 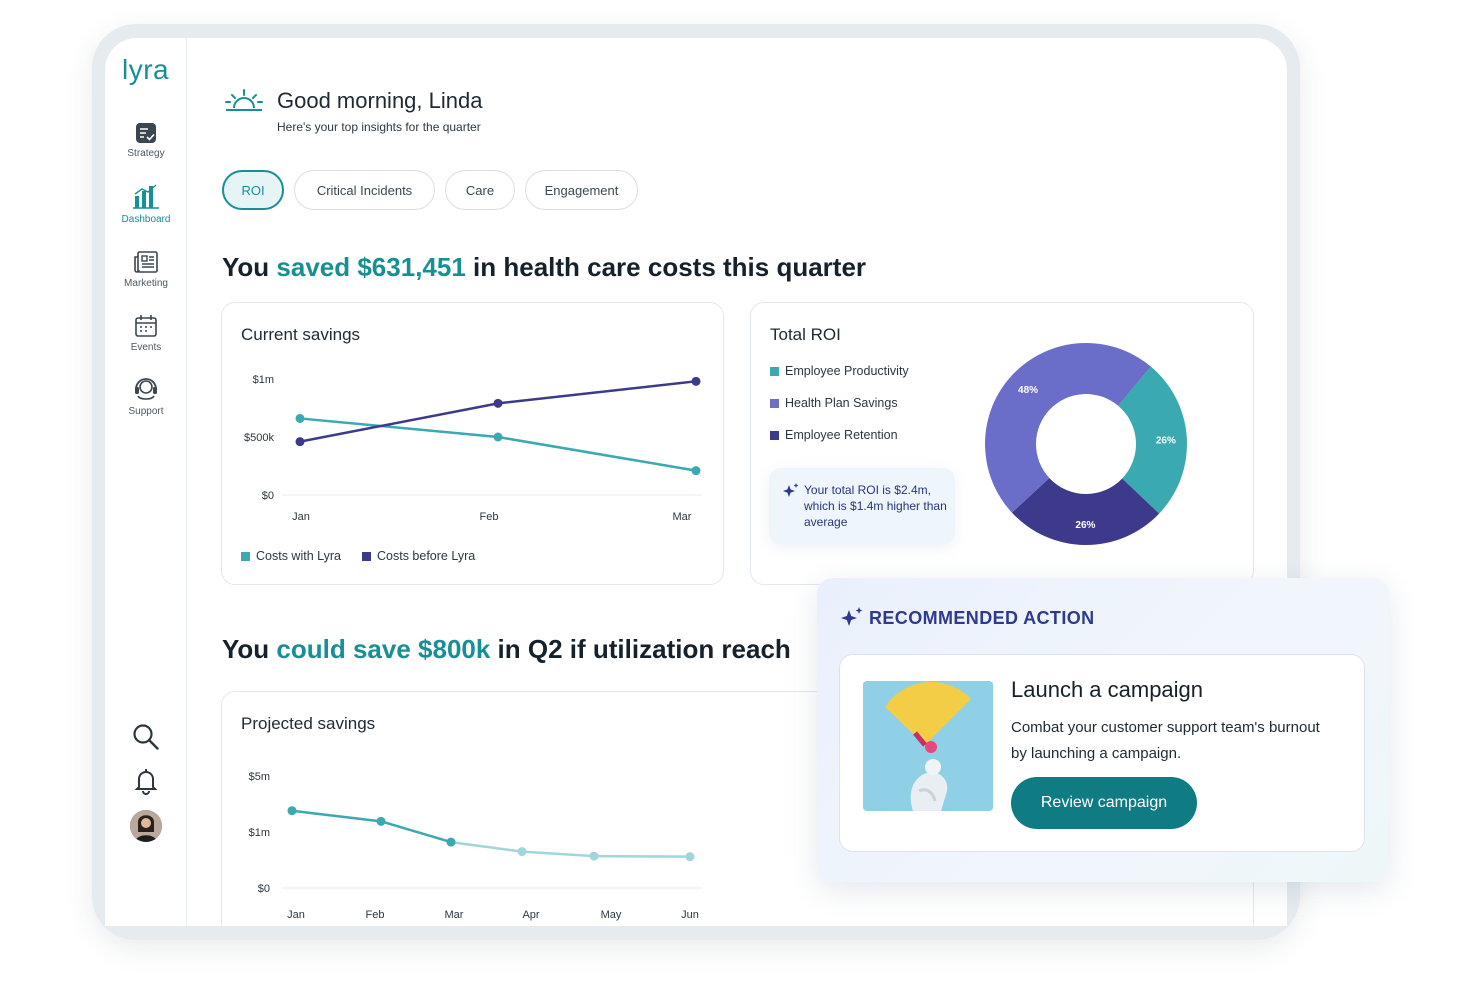 What do you see at coordinates (146, 262) in the screenshot?
I see `newspaper-icon` at bounding box center [146, 262].